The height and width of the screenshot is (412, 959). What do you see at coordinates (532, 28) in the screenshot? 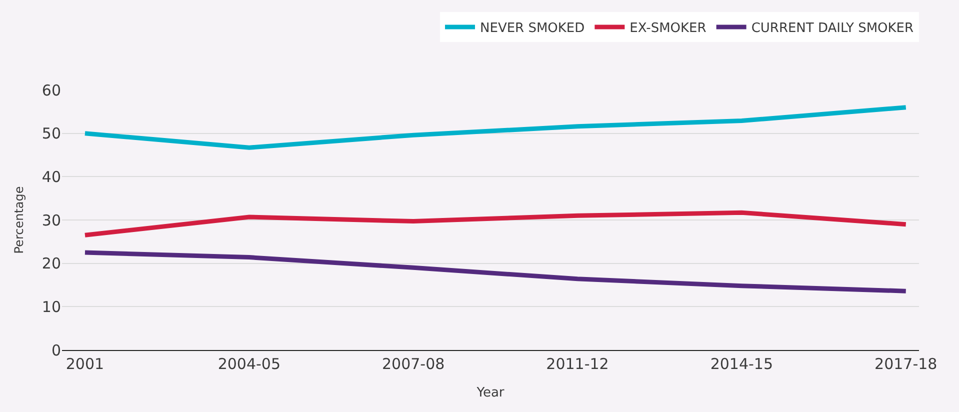
I see `legend-label: NEVER SMOKED` at bounding box center [532, 28].